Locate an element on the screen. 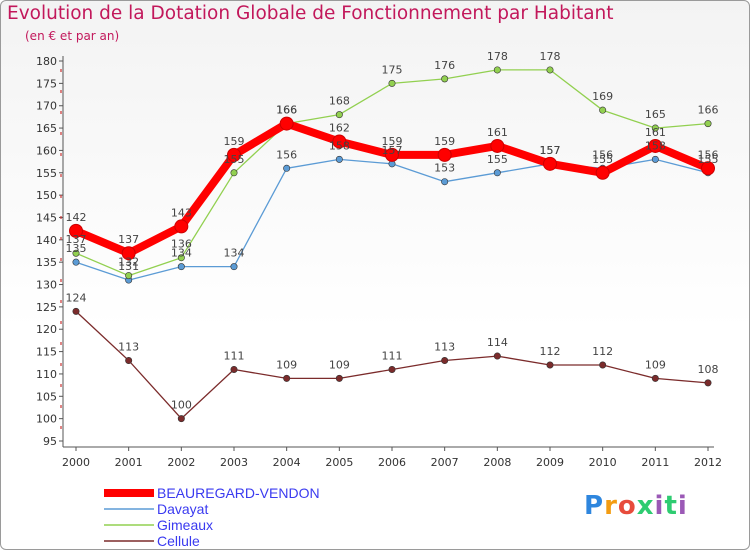 This screenshot has height=550, width=750. data-label: 161 is located at coordinates (497, 132).